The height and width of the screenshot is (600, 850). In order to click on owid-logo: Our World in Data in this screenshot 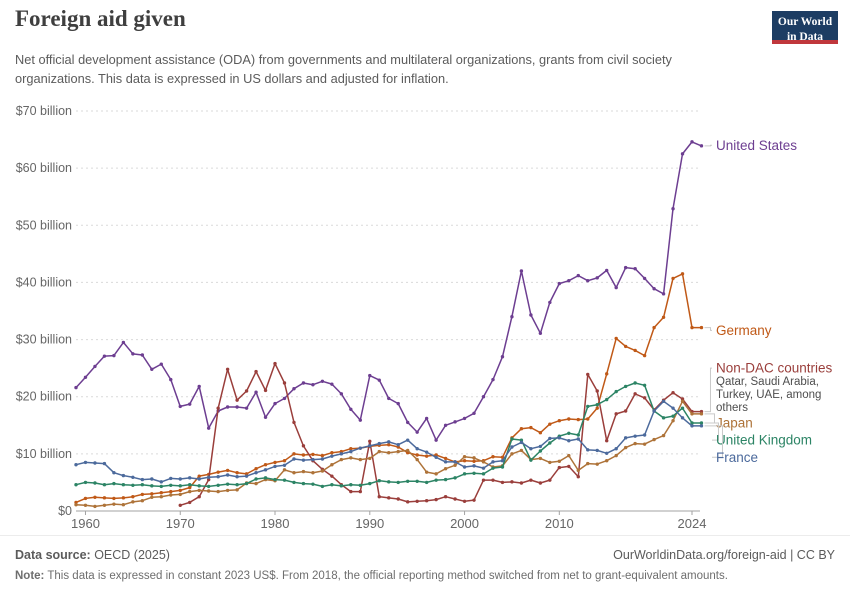, I will do `click(805, 27)`.